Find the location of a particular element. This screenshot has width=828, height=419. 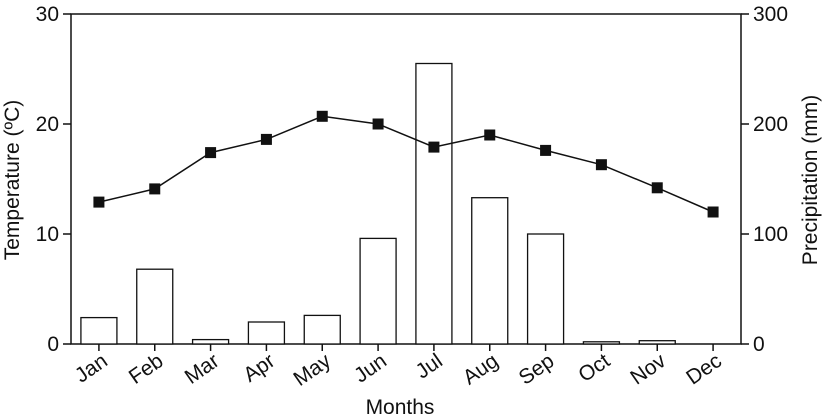

x-tick-label-apr: Apr is located at coordinates (259, 368).